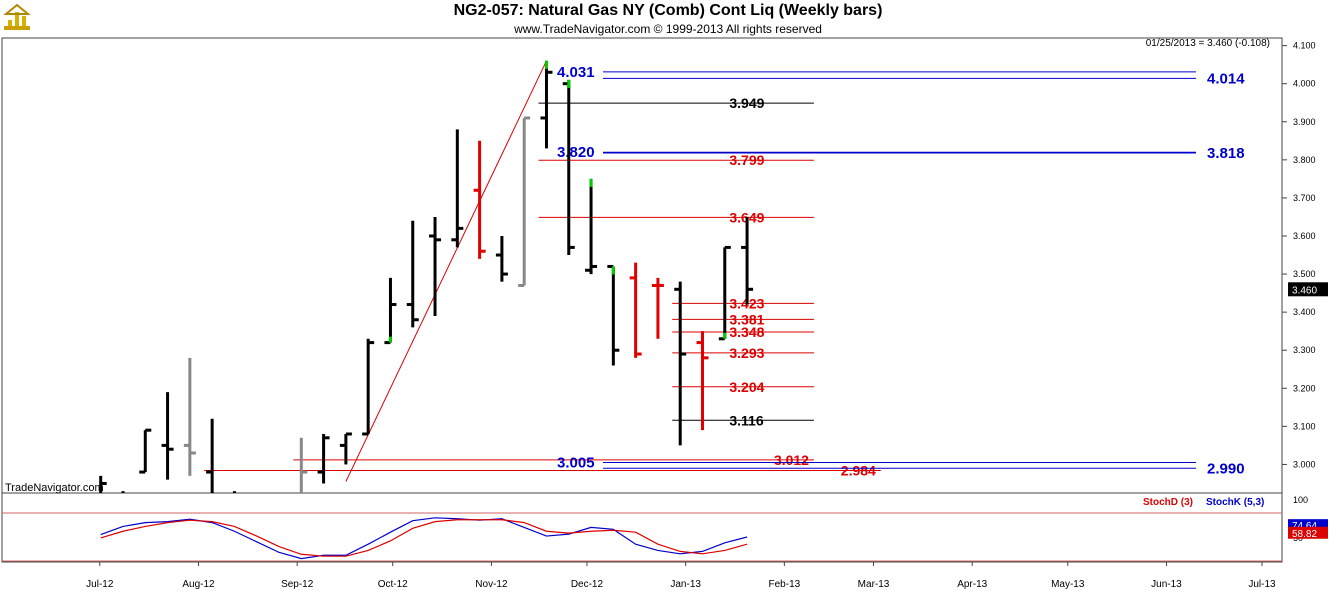  I want to click on y-tick-label: 4.000, so click(1304, 84).